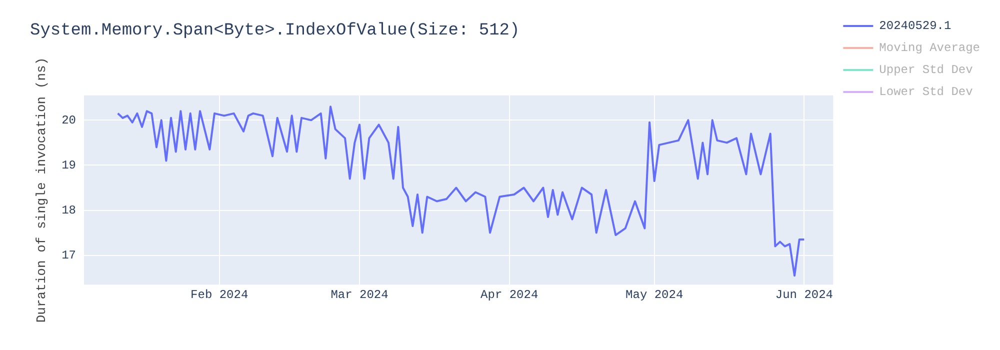 Image resolution: width=1000 pixels, height=350 pixels. I want to click on y-tick-label: 20, so click(69, 120).